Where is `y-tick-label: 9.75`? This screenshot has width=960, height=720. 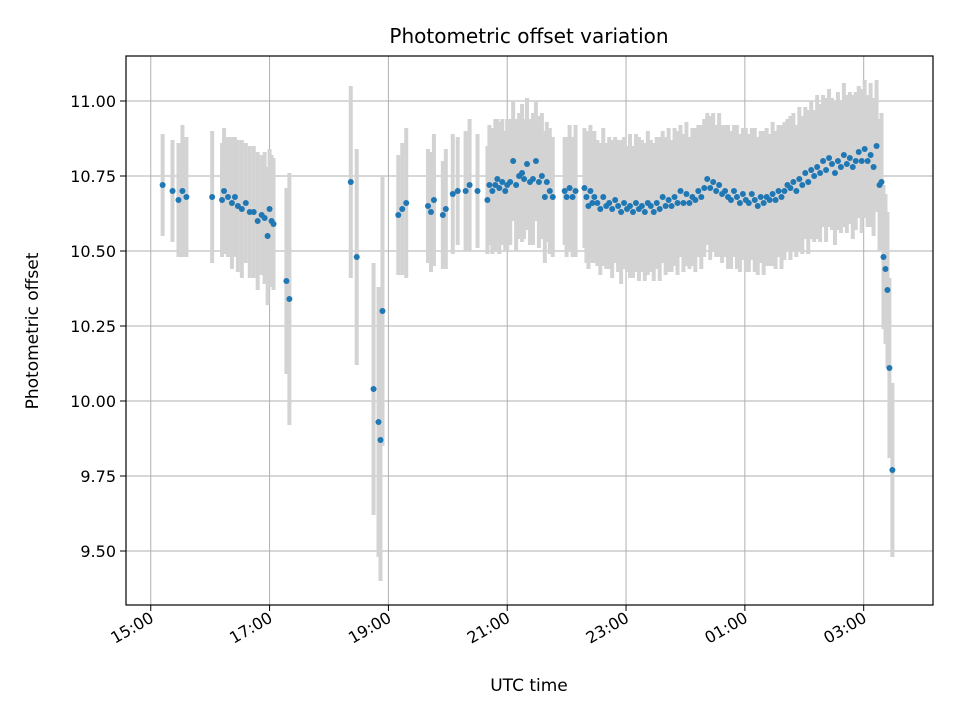 y-tick-label: 9.75 is located at coordinates (98, 476).